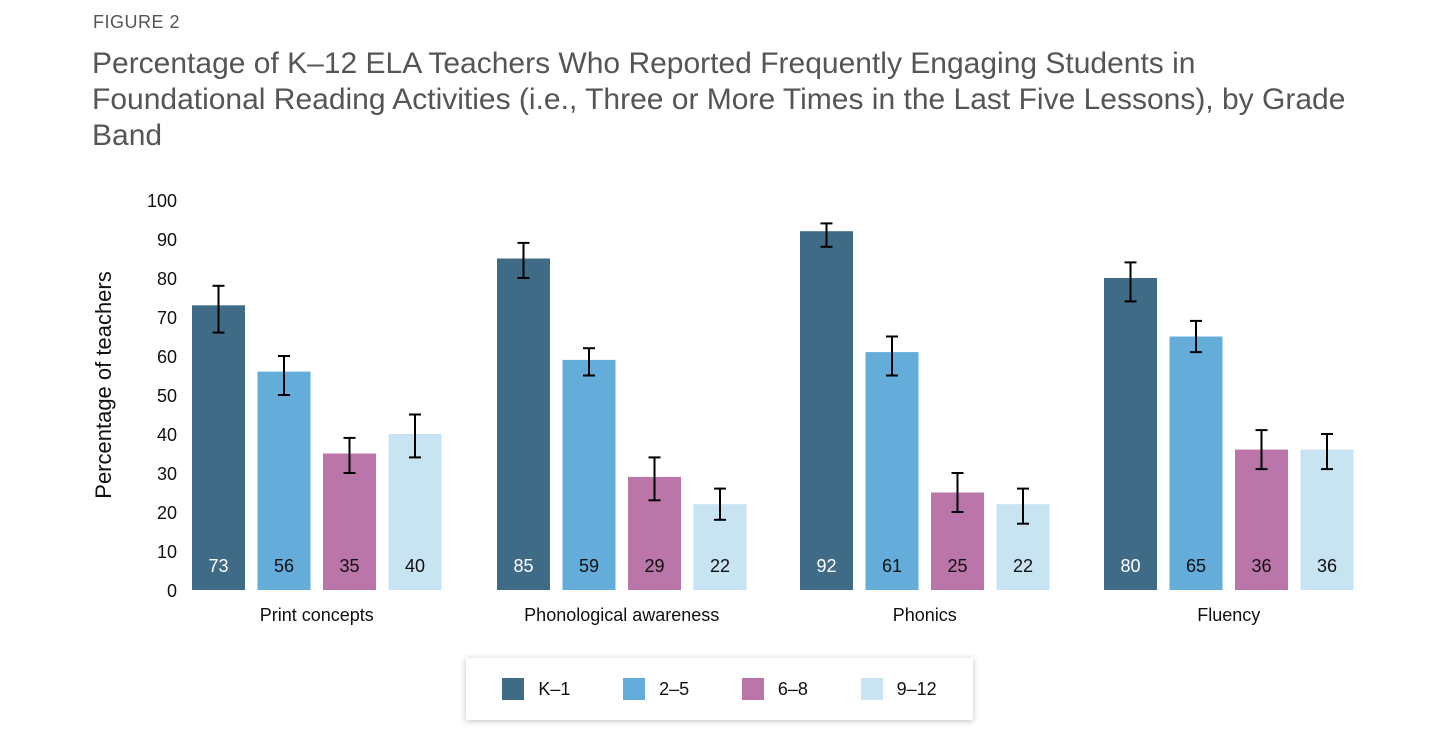  What do you see at coordinates (792, 688) in the screenshot?
I see `legend-label: 6–8` at bounding box center [792, 688].